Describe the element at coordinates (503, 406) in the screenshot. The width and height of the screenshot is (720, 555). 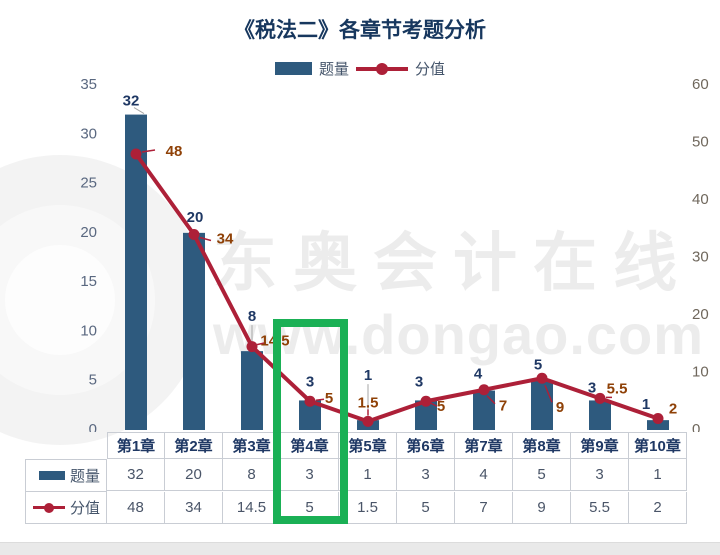
I see `line-data-label: 7` at that location.